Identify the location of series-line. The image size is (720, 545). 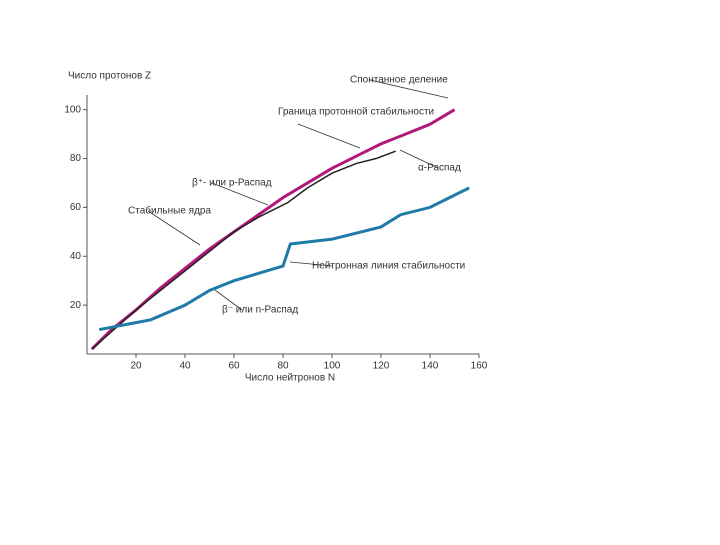
(284, 259).